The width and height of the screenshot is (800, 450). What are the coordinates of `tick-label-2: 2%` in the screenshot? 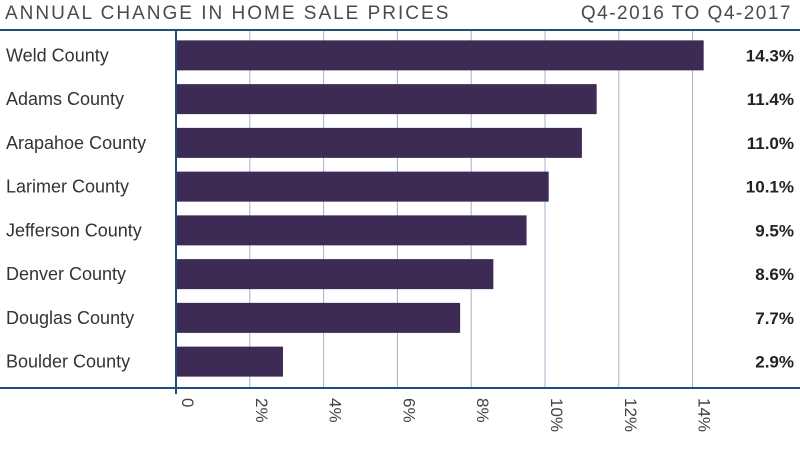 It's located at (261, 410).